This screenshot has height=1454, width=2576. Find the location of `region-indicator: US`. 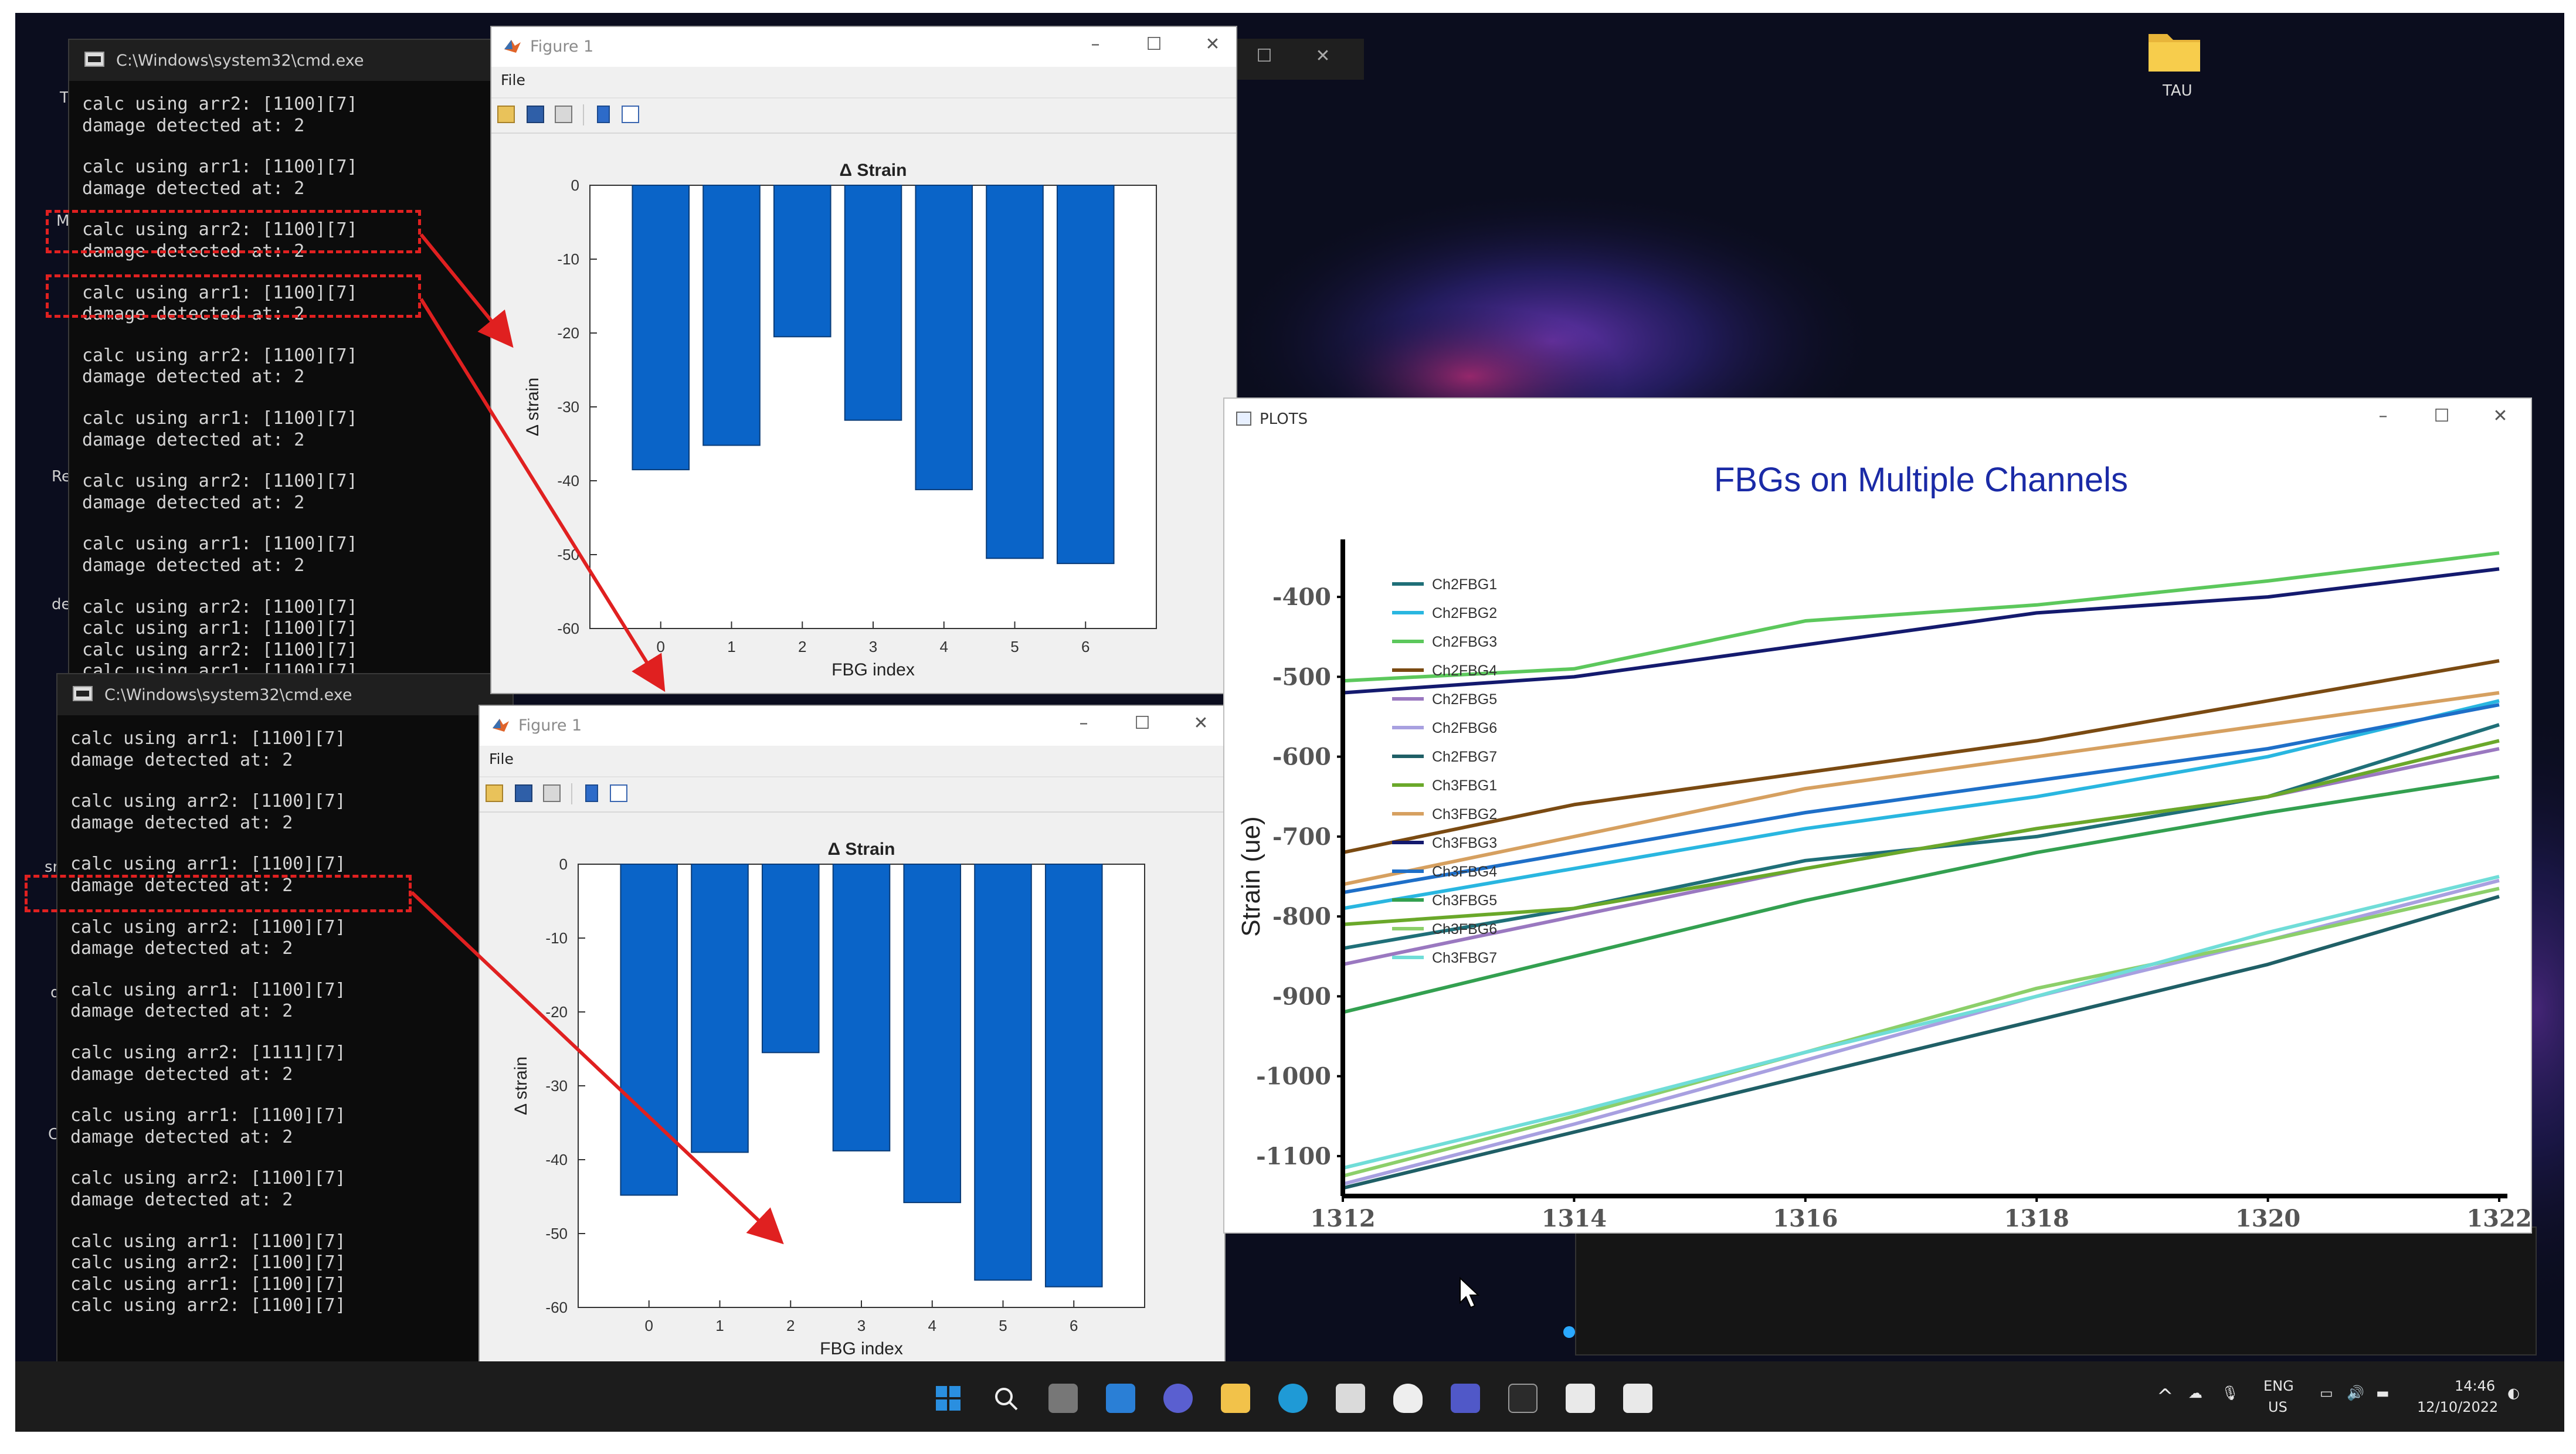

region-indicator: US is located at coordinates (2277, 1407).